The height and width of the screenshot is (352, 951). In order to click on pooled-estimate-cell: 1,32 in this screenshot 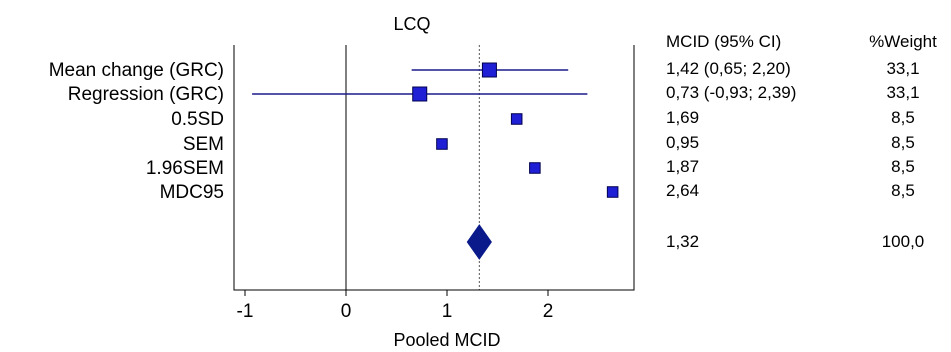, I will do `click(682, 241)`.